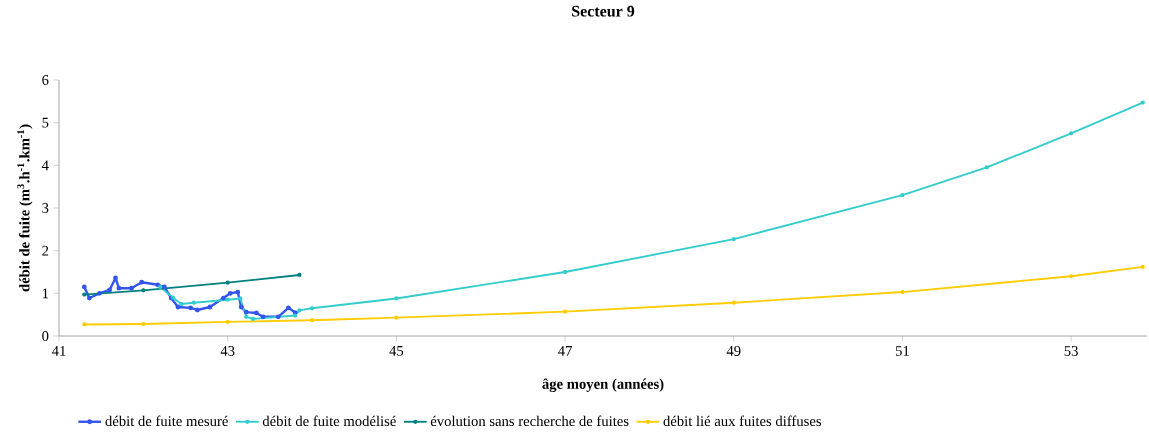 The image size is (1149, 437). I want to click on legend-label: débit de fuite mesuré, so click(166, 421).